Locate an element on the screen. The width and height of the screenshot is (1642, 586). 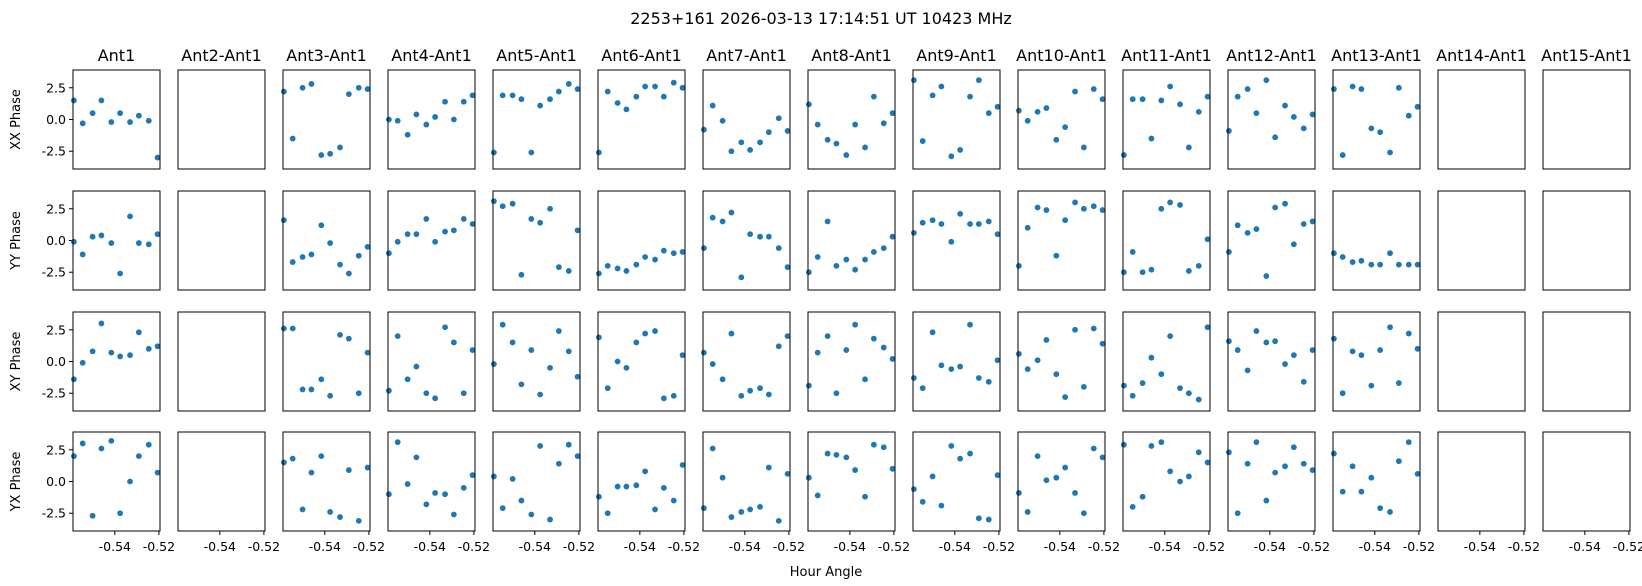
x-tick-label: -0.54 is located at coordinates (1165, 546).